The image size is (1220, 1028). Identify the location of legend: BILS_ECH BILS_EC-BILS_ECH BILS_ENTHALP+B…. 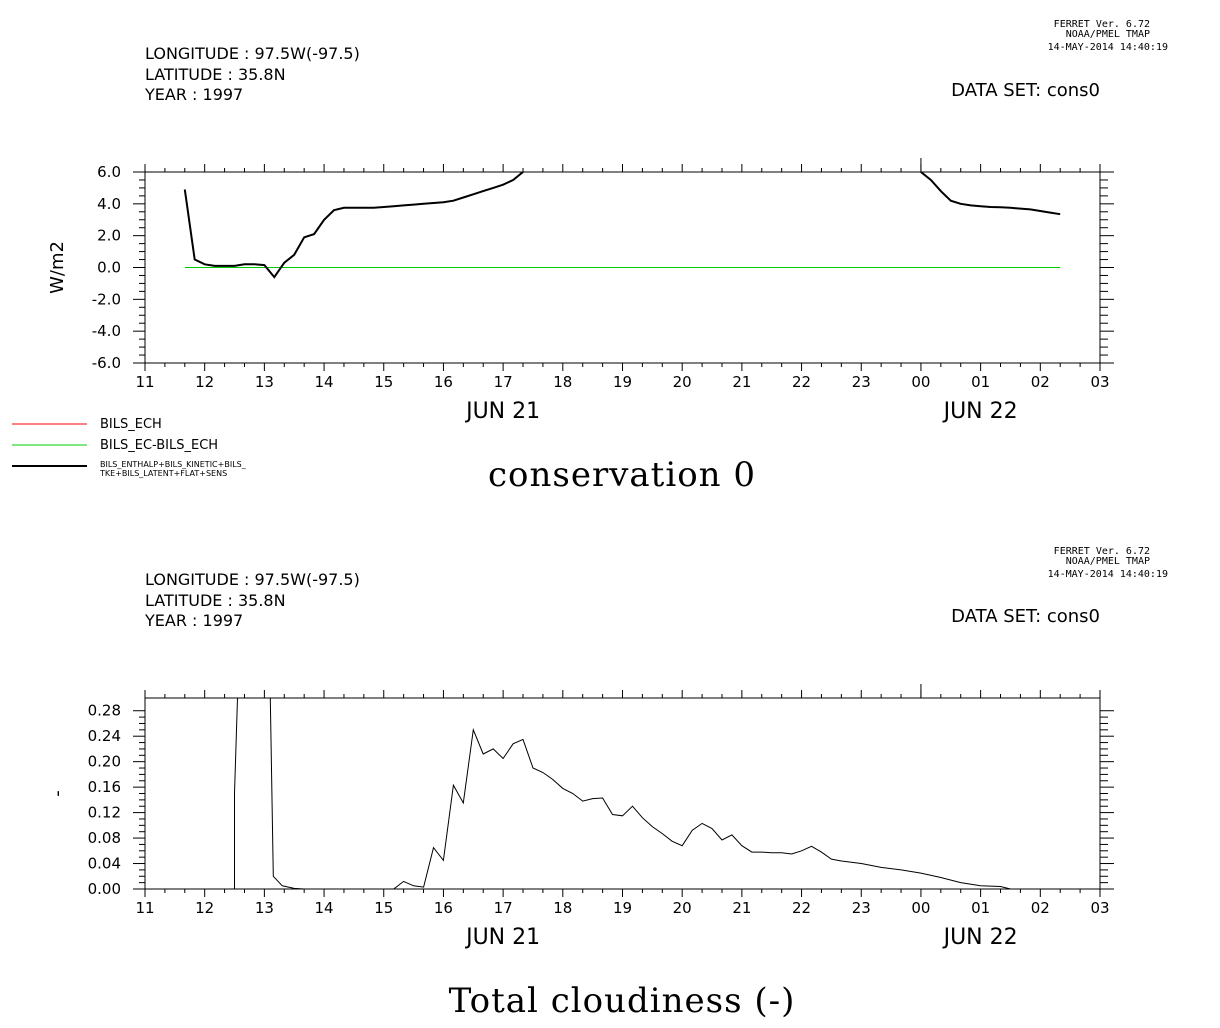
(129, 447).